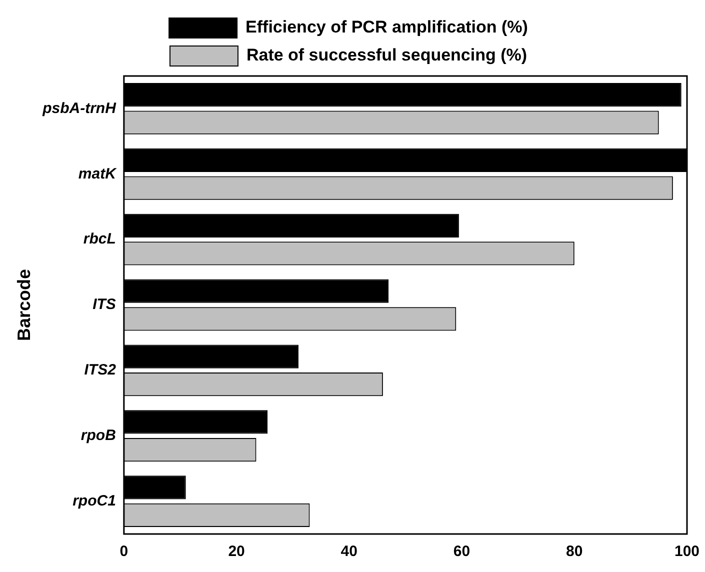 The height and width of the screenshot is (572, 705). I want to click on y-tick-label: psbA-trnH, so click(80, 108).